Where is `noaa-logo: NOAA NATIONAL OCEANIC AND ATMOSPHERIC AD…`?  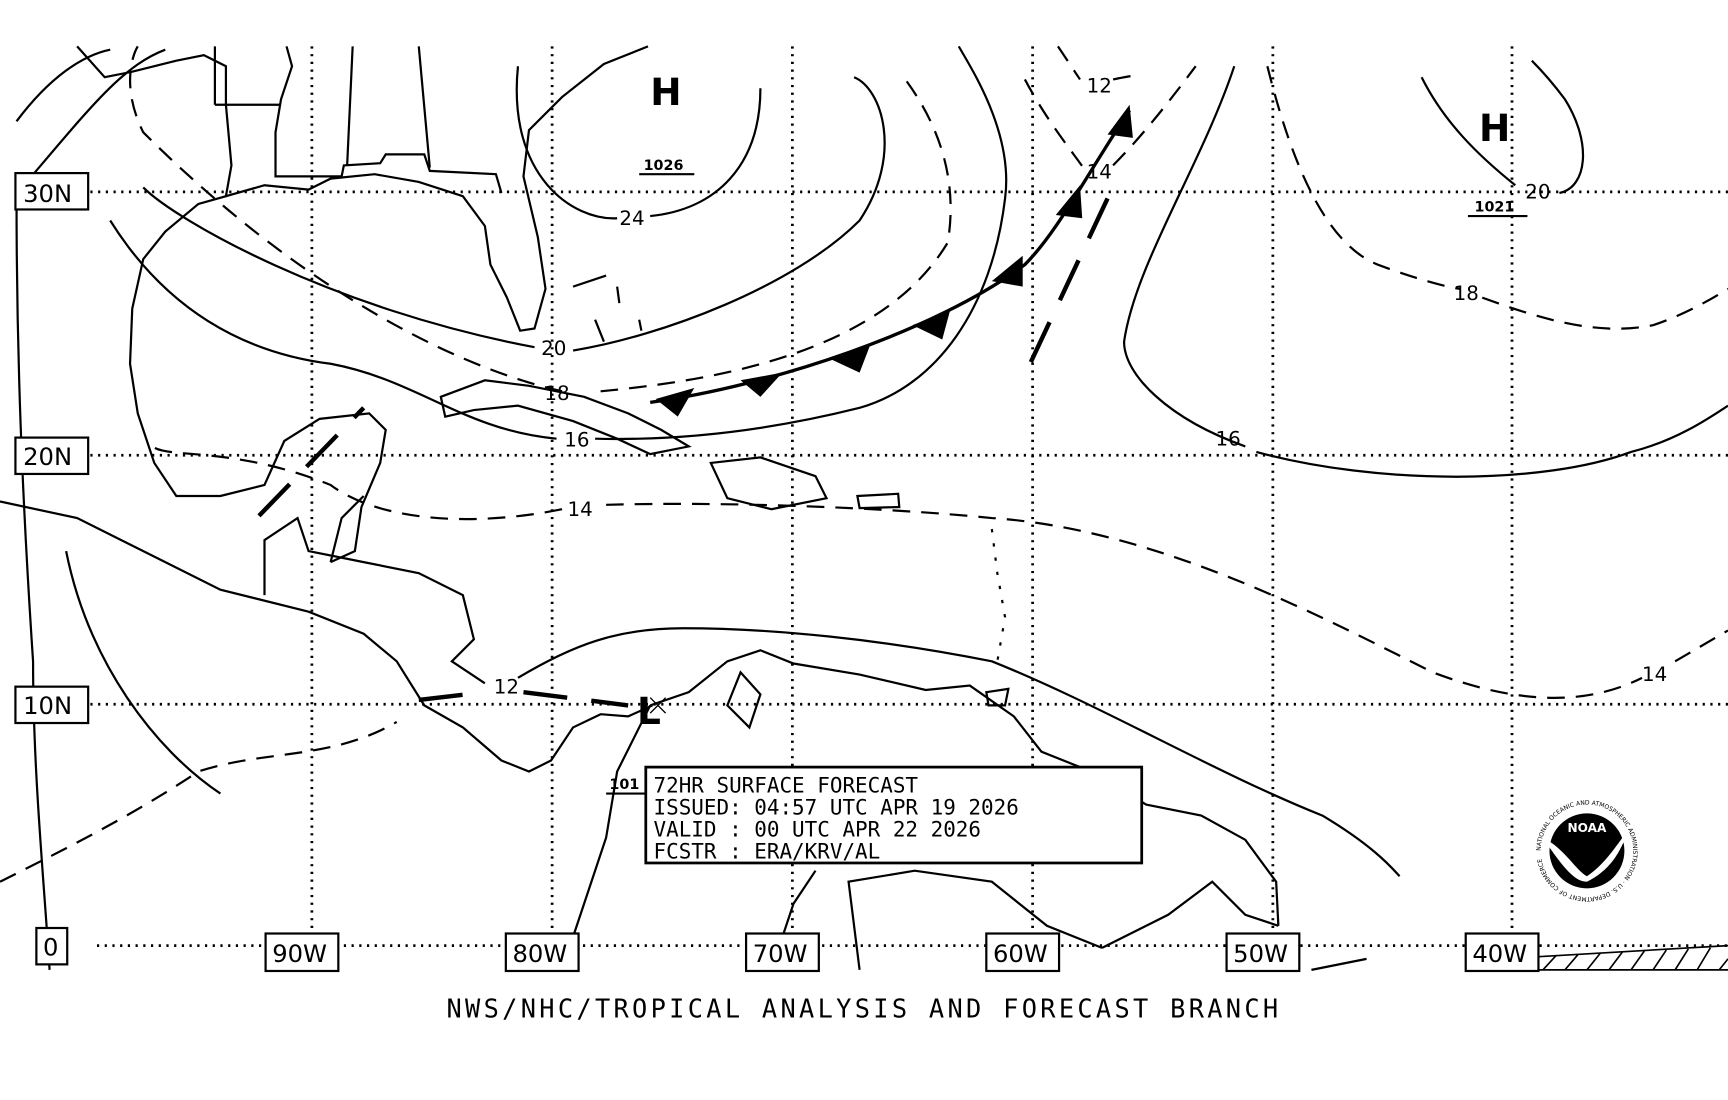 noaa-logo: NOAA NATIONAL OCEANIC AND ATMOSPHERIC AD… is located at coordinates (1587, 851).